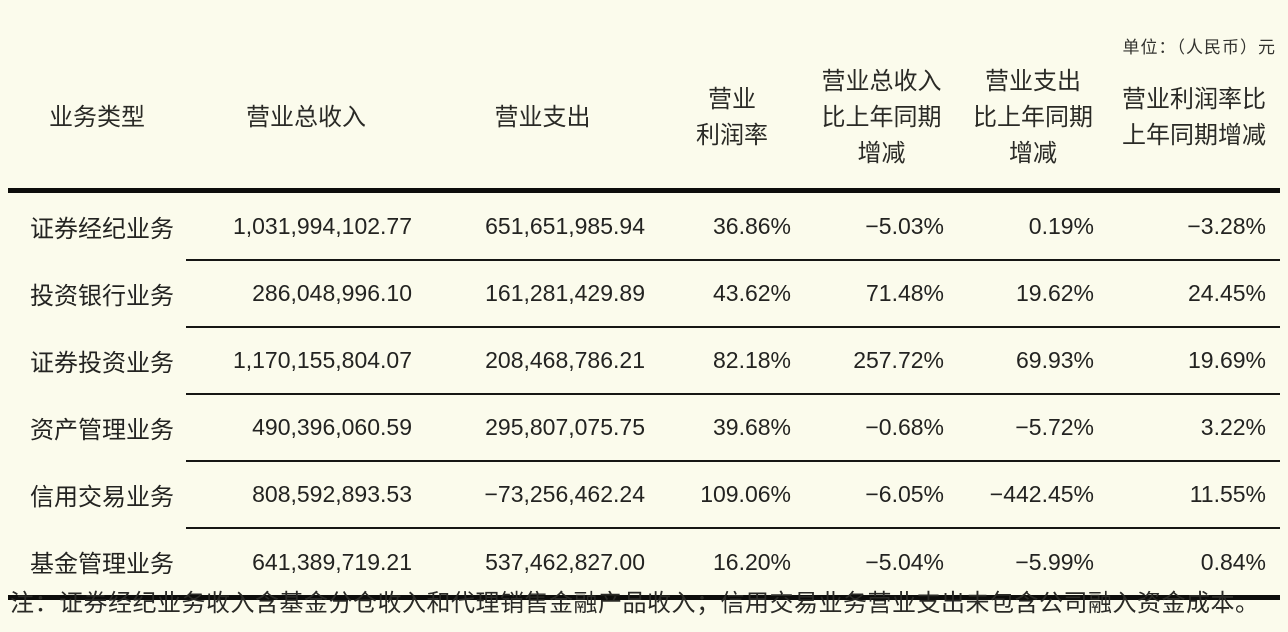  Describe the element at coordinates (1054, 561) in the screenshot. I see `value-cell: −5.99%` at that location.